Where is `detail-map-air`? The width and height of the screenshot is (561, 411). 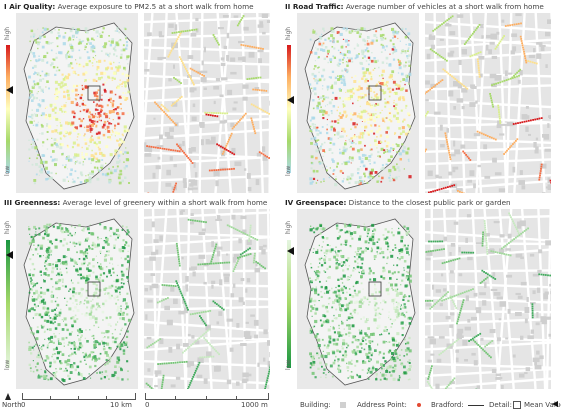
detail-map-air is located at coordinates (207, 103).